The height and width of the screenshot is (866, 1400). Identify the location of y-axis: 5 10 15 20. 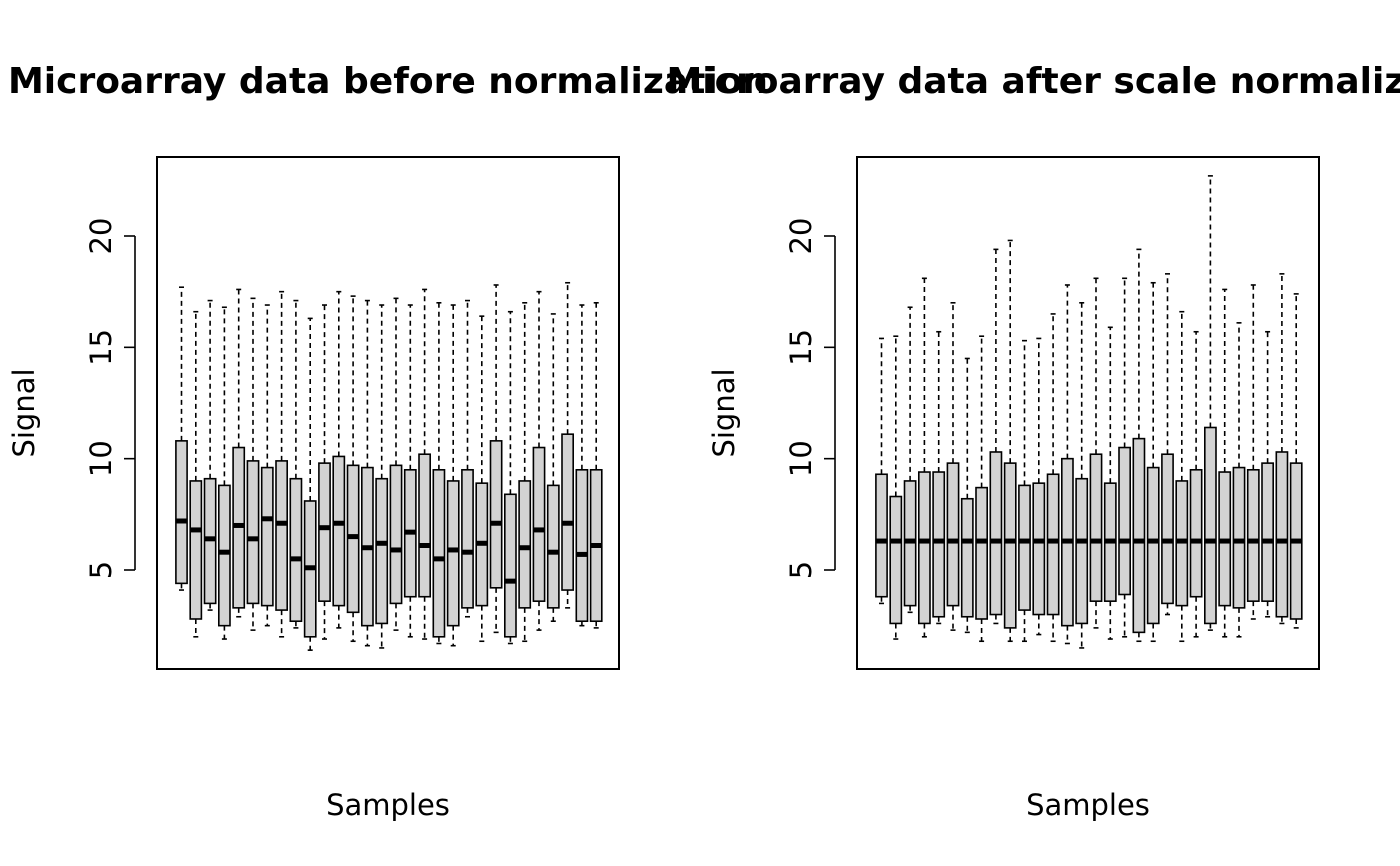
(810, 398).